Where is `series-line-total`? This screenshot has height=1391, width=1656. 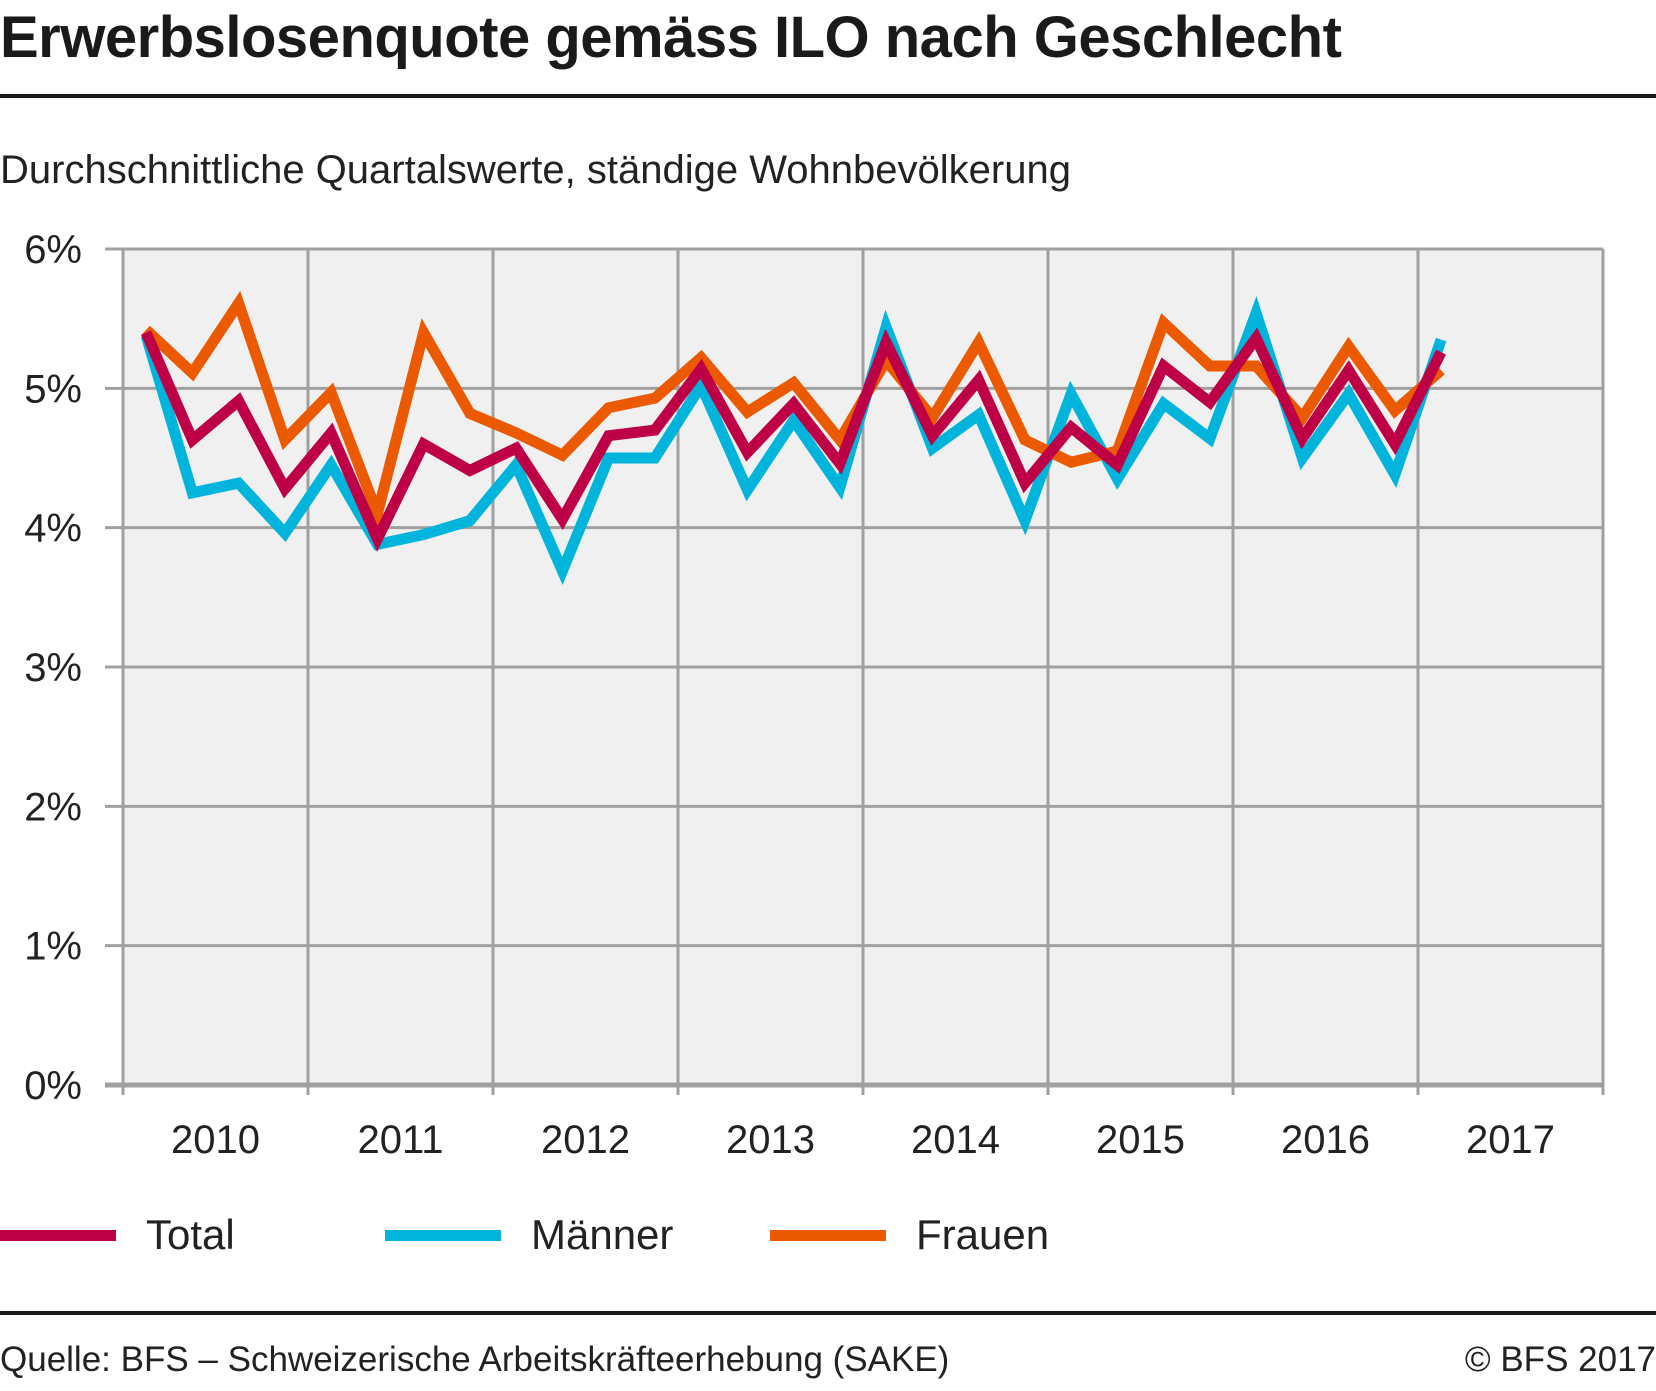 series-line-total is located at coordinates (794, 439).